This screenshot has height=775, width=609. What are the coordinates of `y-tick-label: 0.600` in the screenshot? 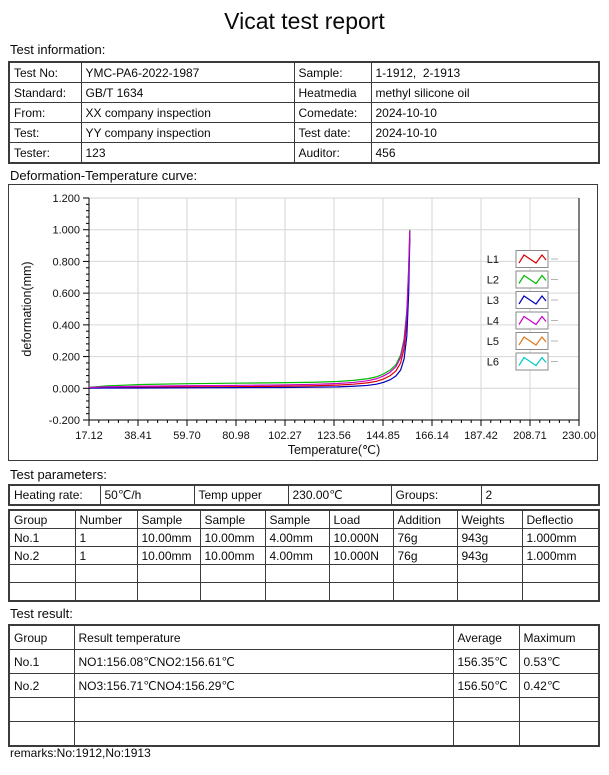 It's located at (66, 294).